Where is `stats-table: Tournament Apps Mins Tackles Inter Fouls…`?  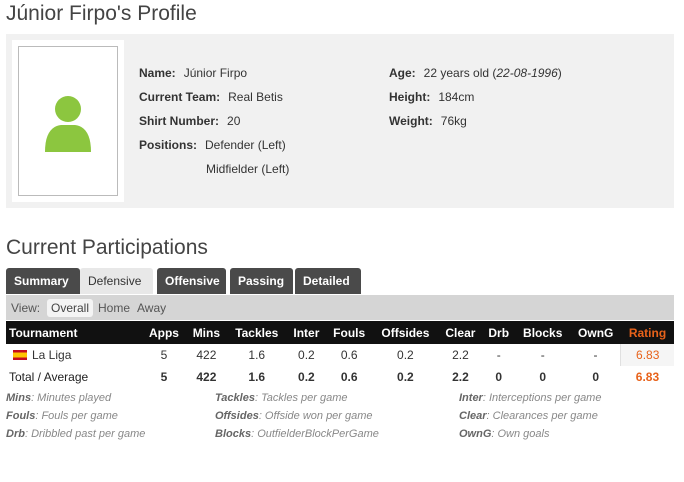 stats-table: Tournament Apps Mins Tackles Inter Fouls… is located at coordinates (340, 354).